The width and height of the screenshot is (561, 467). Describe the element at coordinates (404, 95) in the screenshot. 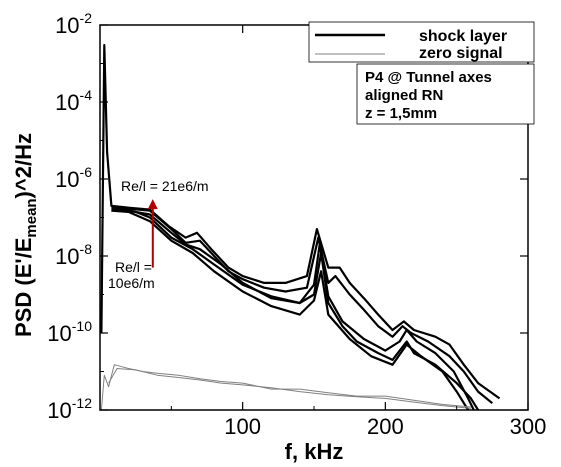

I see `info-line-2: aligned RN` at that location.